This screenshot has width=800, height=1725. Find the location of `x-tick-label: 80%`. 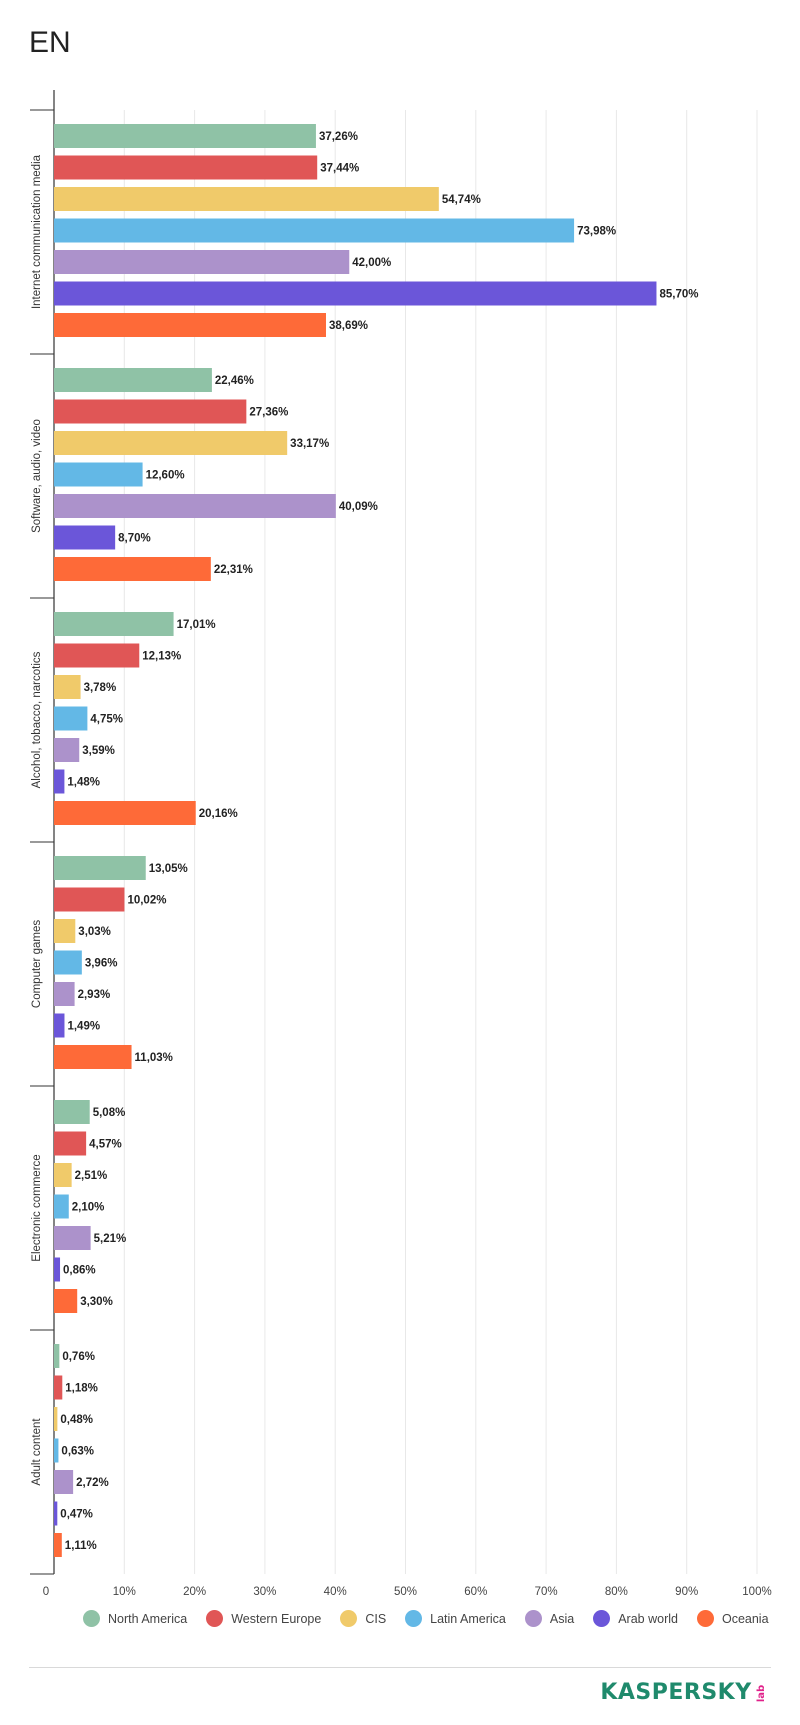

x-tick-label: 80% is located at coordinates (616, 1592).